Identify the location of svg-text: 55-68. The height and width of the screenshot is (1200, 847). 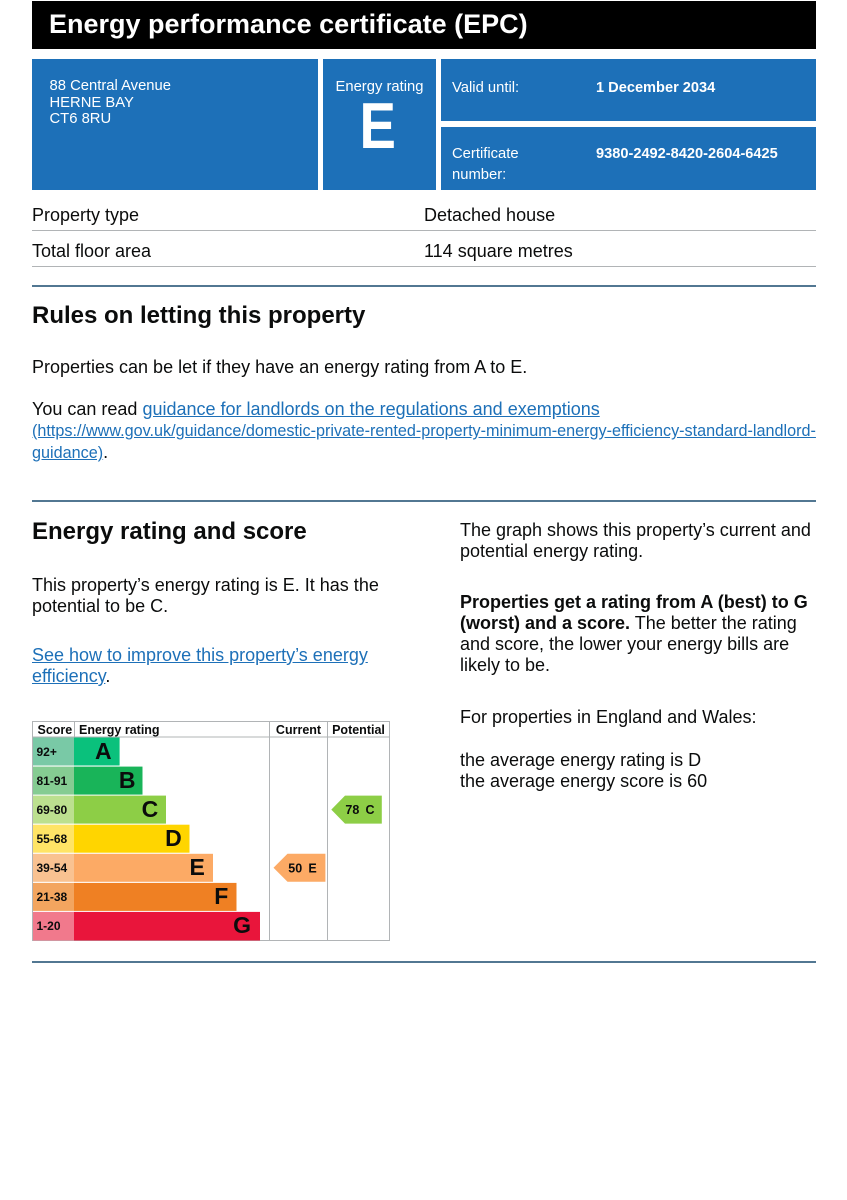
(52, 839).